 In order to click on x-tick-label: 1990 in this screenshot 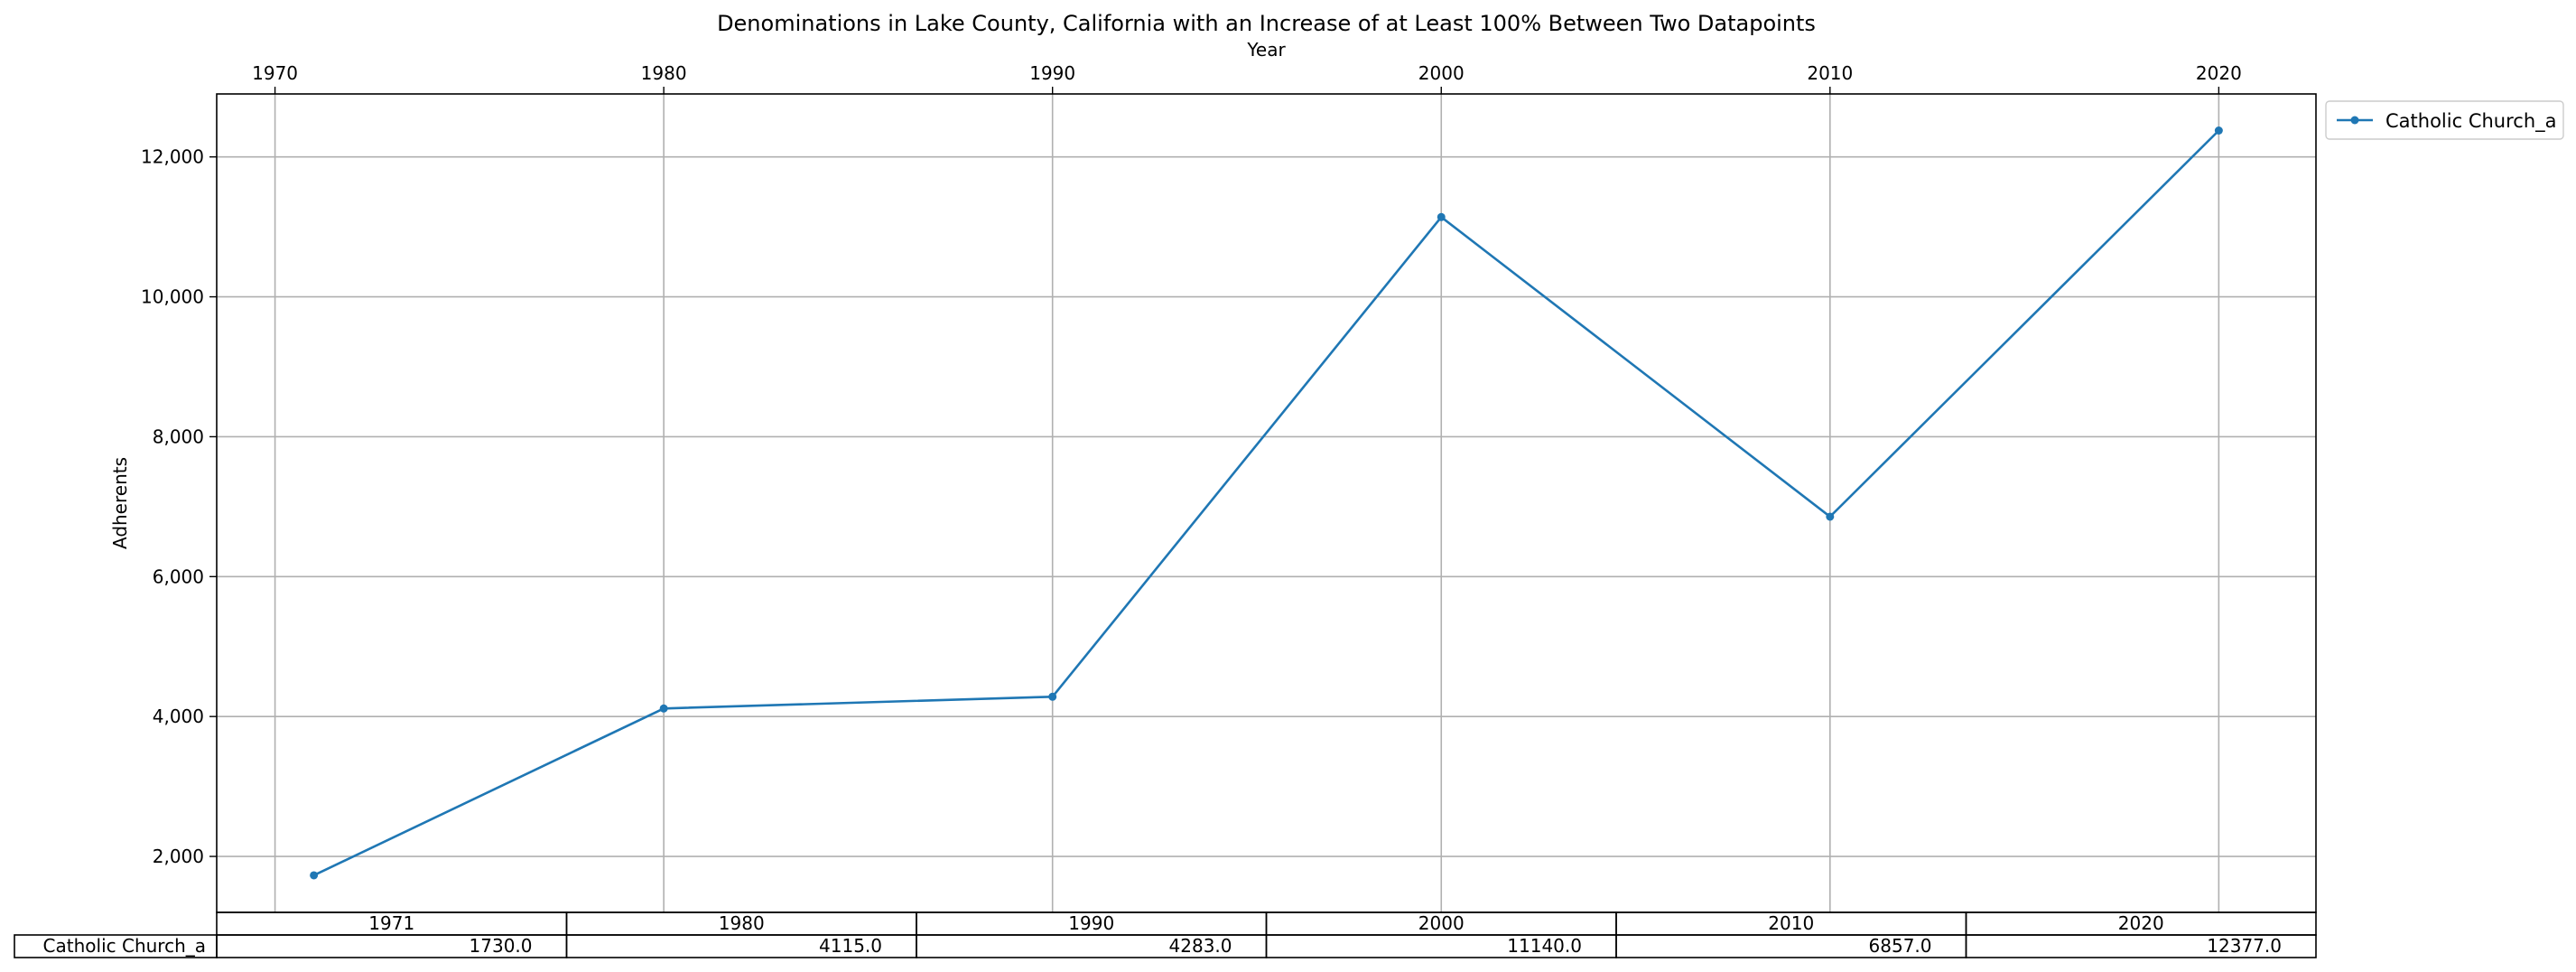, I will do `click(1052, 73)`.